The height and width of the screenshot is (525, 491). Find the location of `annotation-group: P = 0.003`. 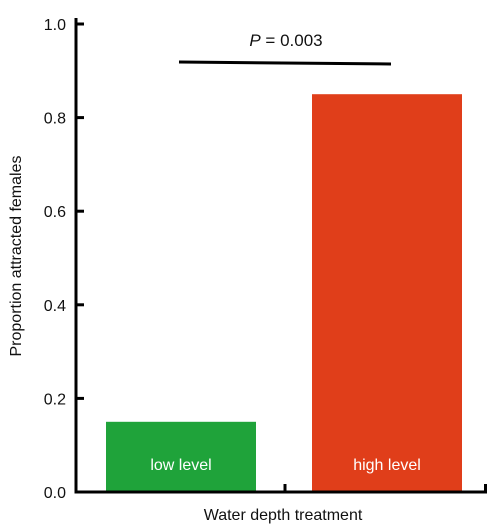

annotation-group: P = 0.003 is located at coordinates (285, 48).